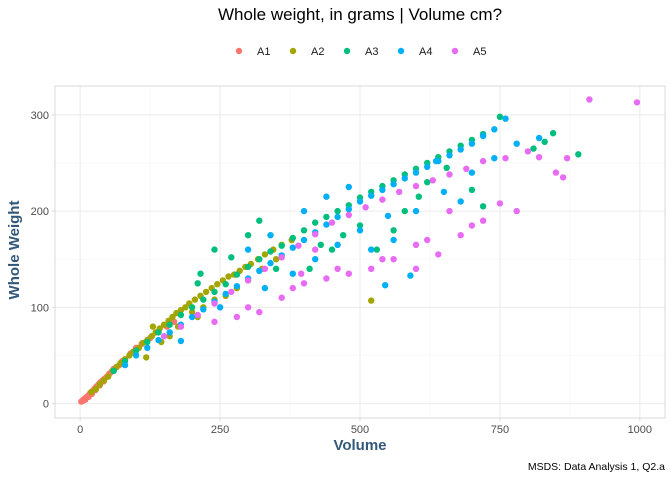 The width and height of the screenshot is (672, 480). Describe the element at coordinates (360, 14) in the screenshot. I see `chart-title: Whole weight, in grams | Volume cm?` at that location.